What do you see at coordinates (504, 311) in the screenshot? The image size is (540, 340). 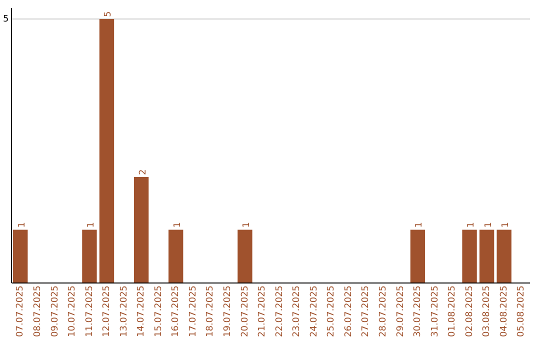 I see `x-tick-label: 04.08.2025` at bounding box center [504, 311].